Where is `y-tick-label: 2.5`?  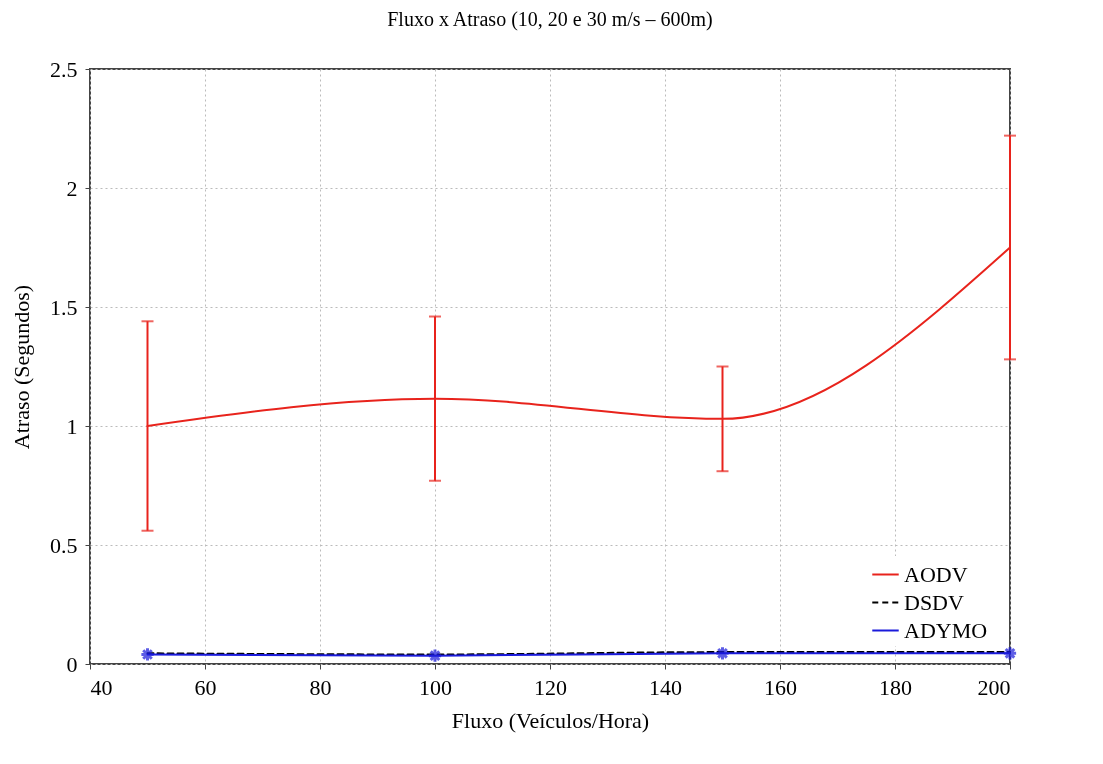
y-tick-label: 2.5 is located at coordinates (64, 69).